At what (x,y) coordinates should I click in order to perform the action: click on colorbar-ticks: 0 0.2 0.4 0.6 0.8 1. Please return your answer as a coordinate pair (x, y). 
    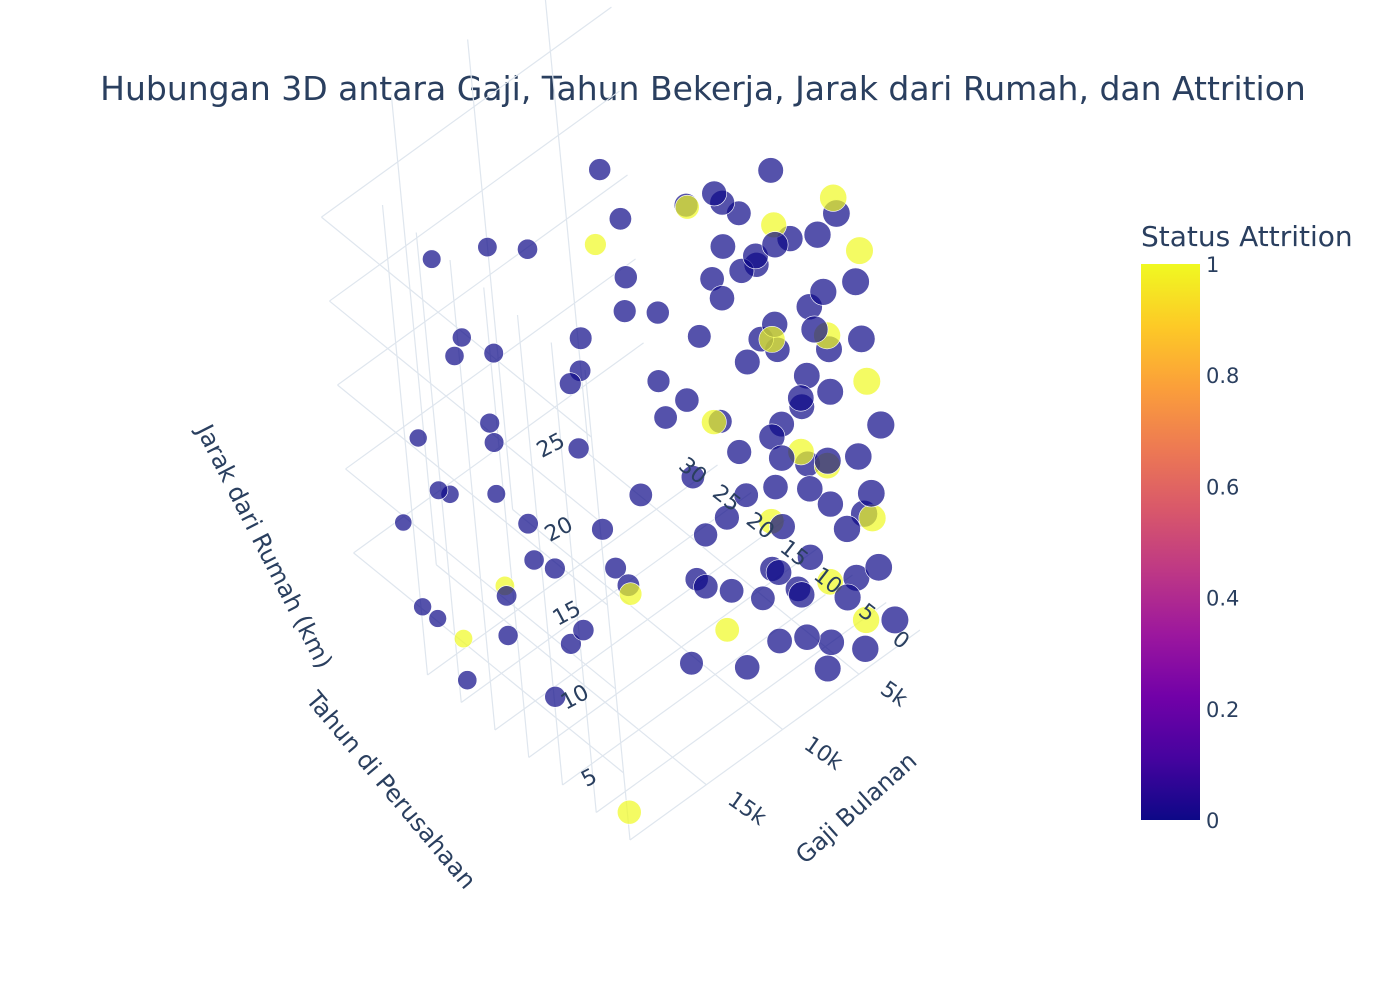
    Looking at the image, I should click on (1222, 543).